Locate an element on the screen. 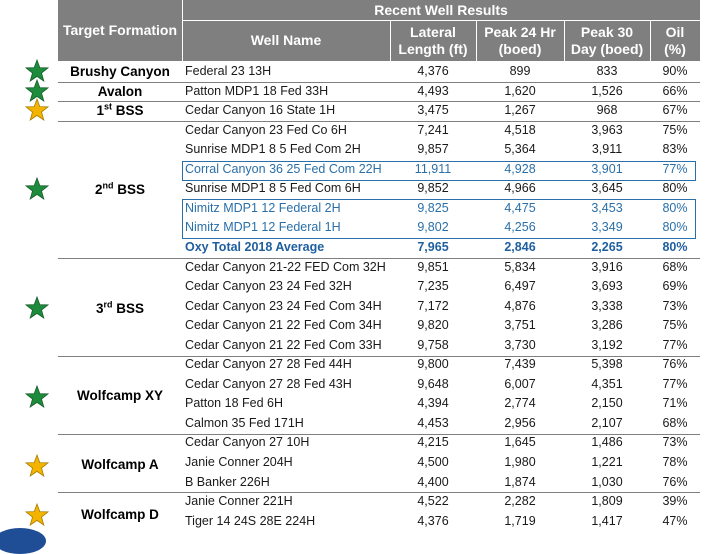 Image resolution: width=708 pixels, height=554 pixels. peak-24hr: 6,497 is located at coordinates (520, 286).